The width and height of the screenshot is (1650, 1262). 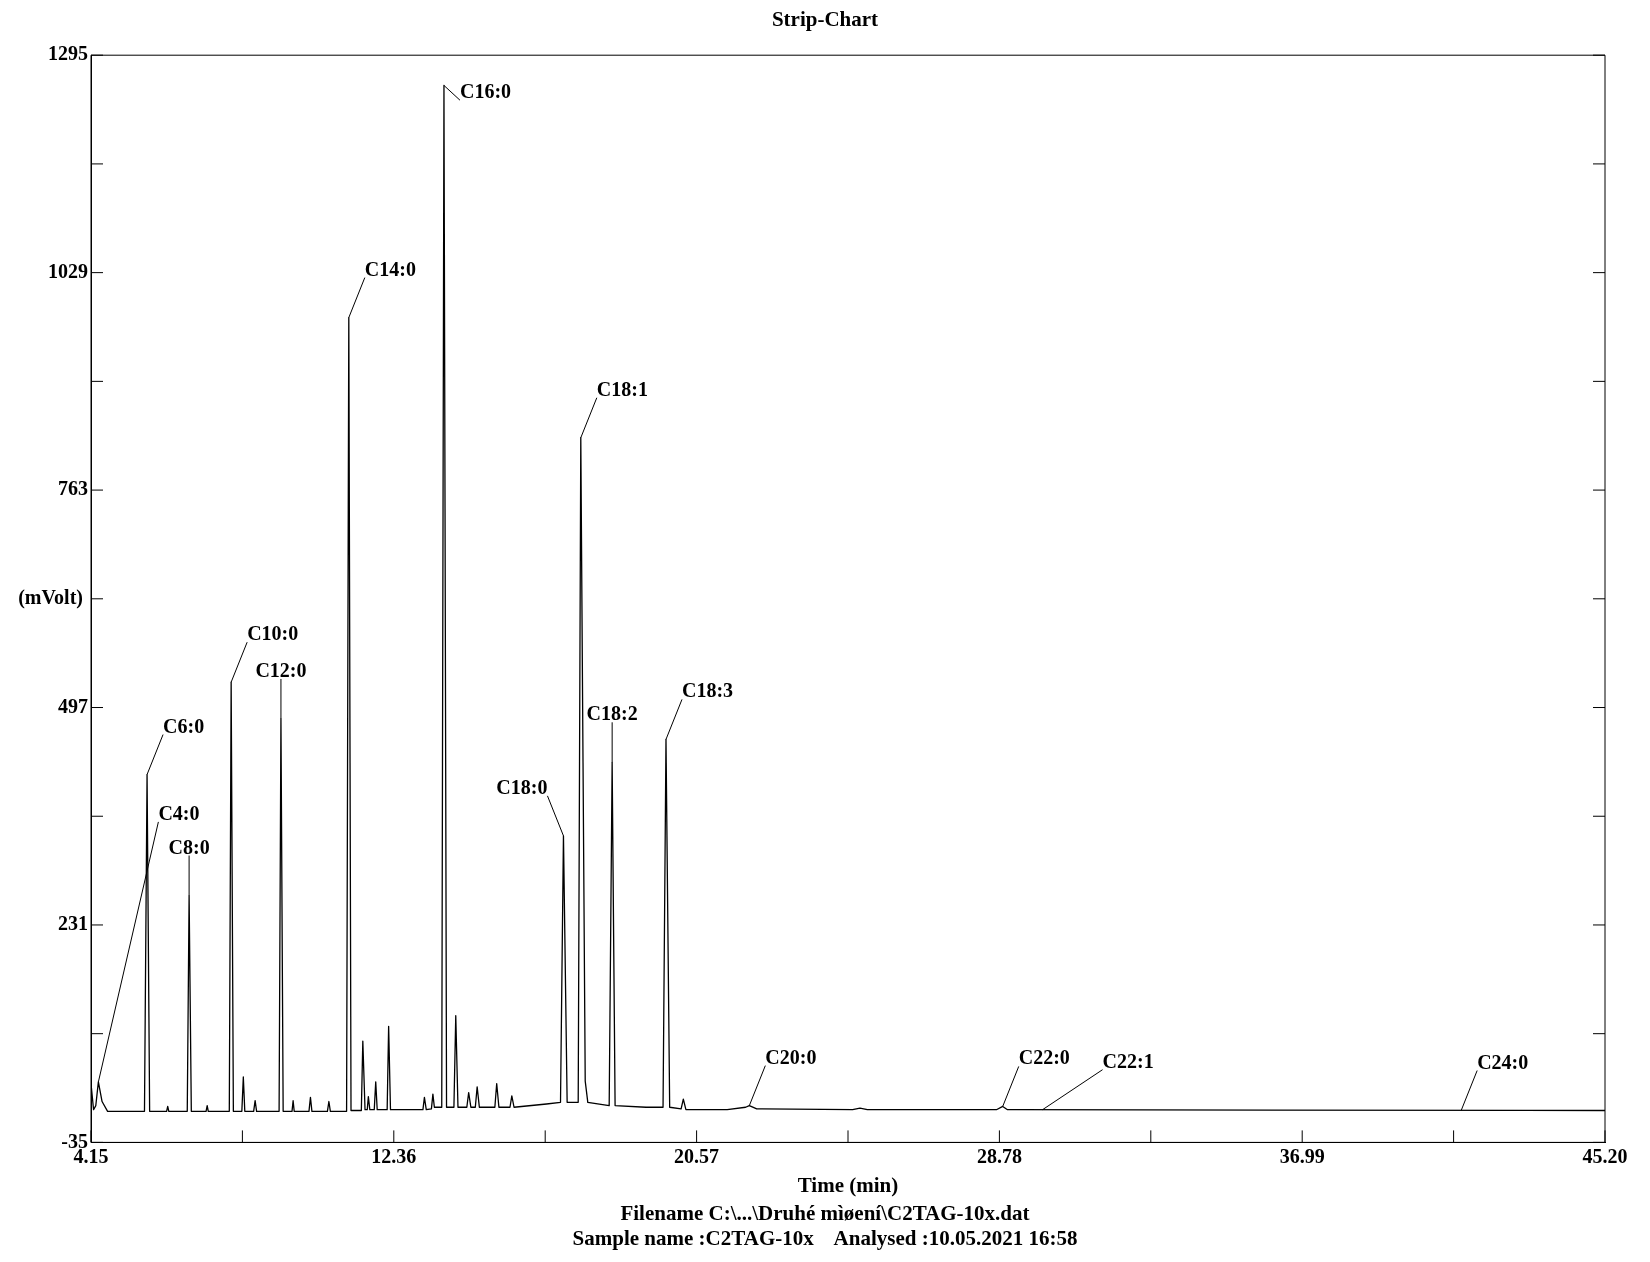 I want to click on annotation: C18:0, so click(x=522, y=786).